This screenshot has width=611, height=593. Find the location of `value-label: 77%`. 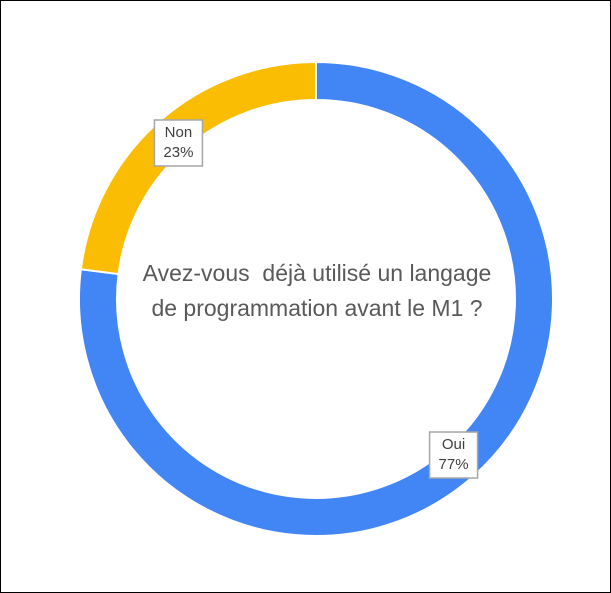

value-label: 77% is located at coordinates (454, 464).